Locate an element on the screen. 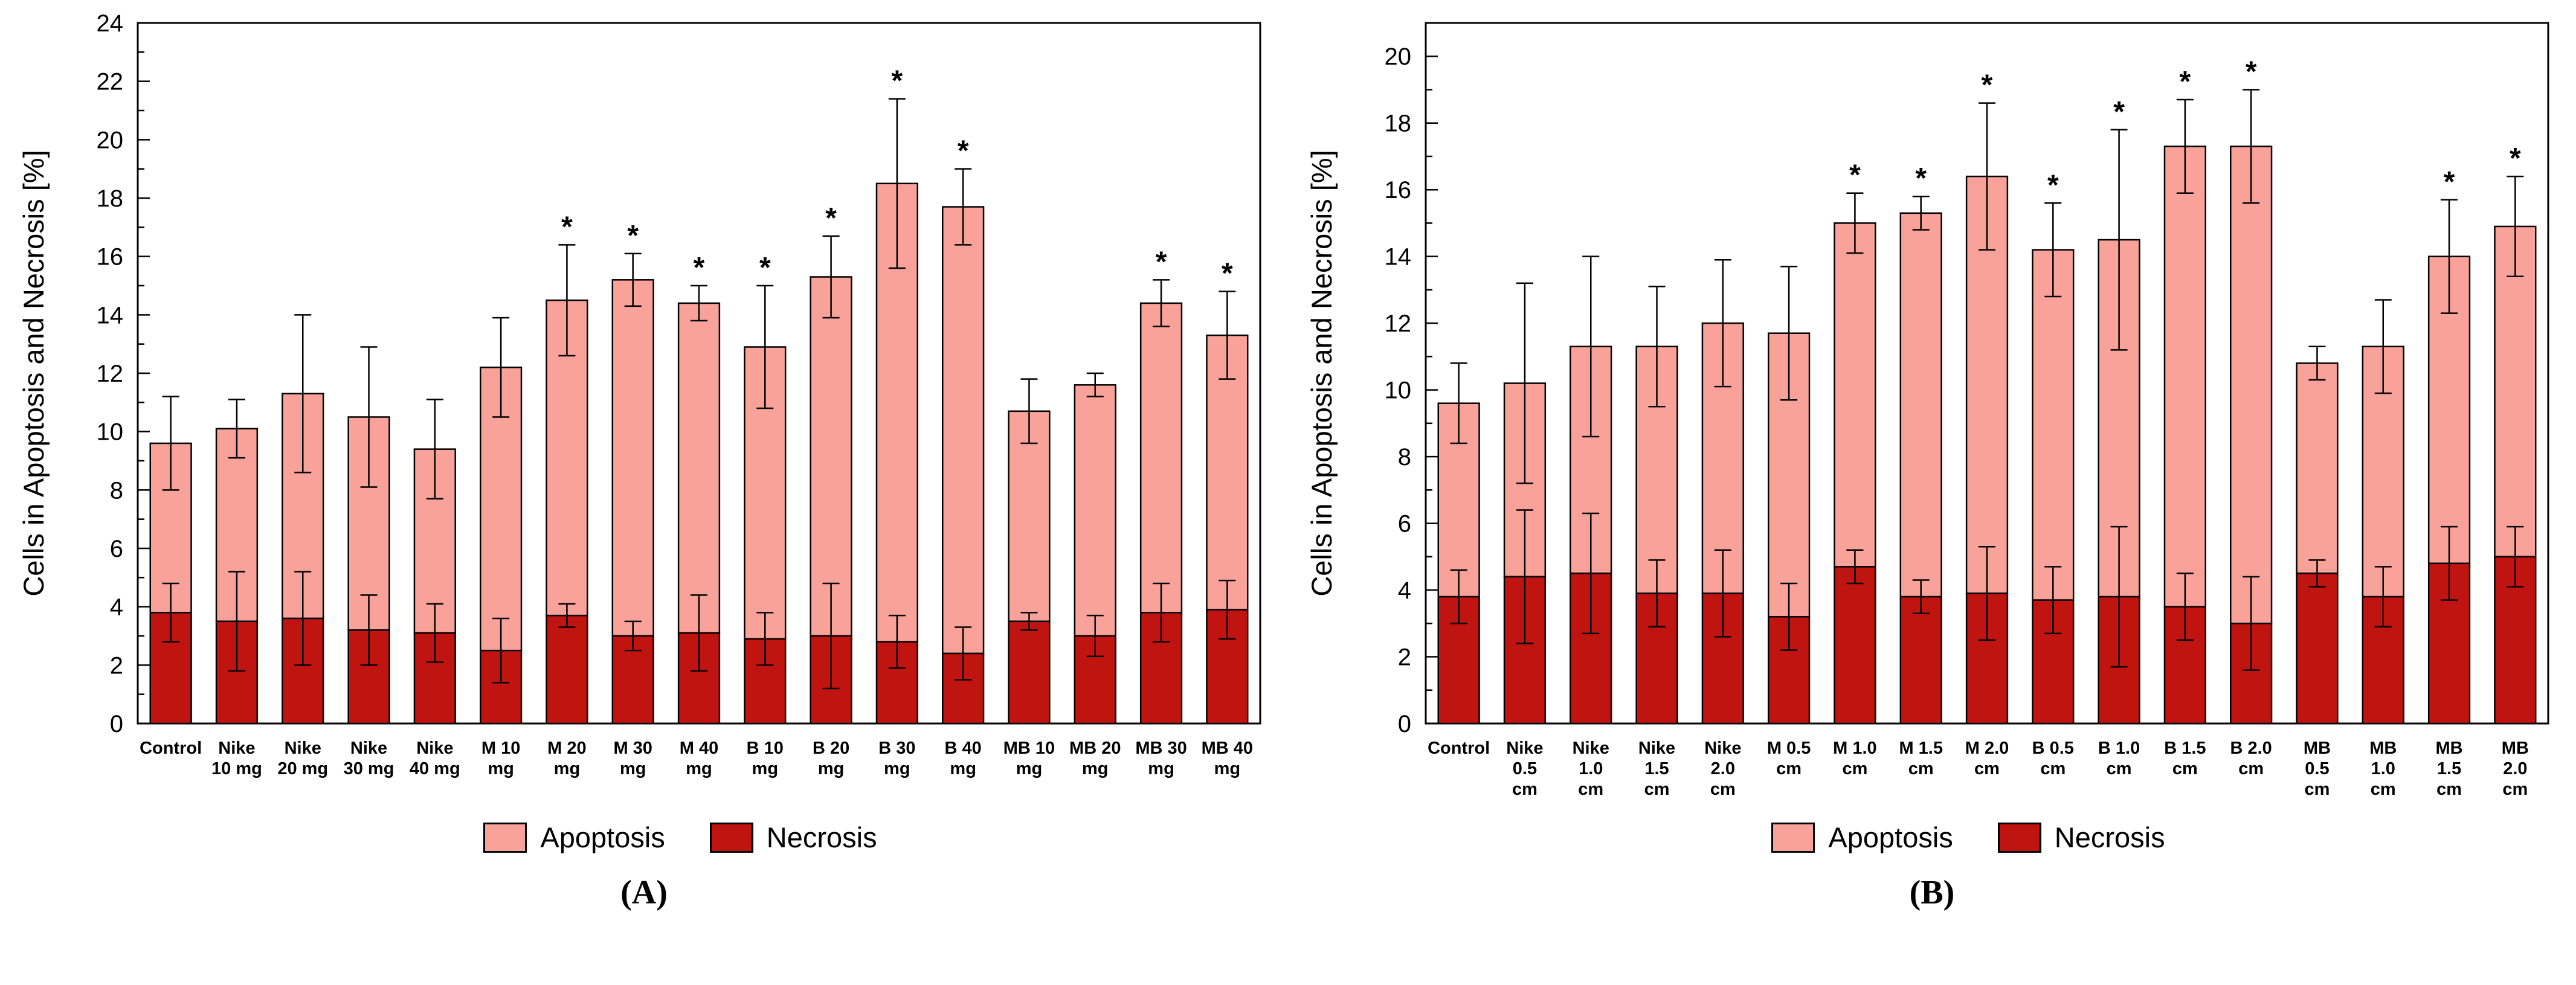 This screenshot has height=985, width=2576. y-tick-label: 18 is located at coordinates (111, 198).